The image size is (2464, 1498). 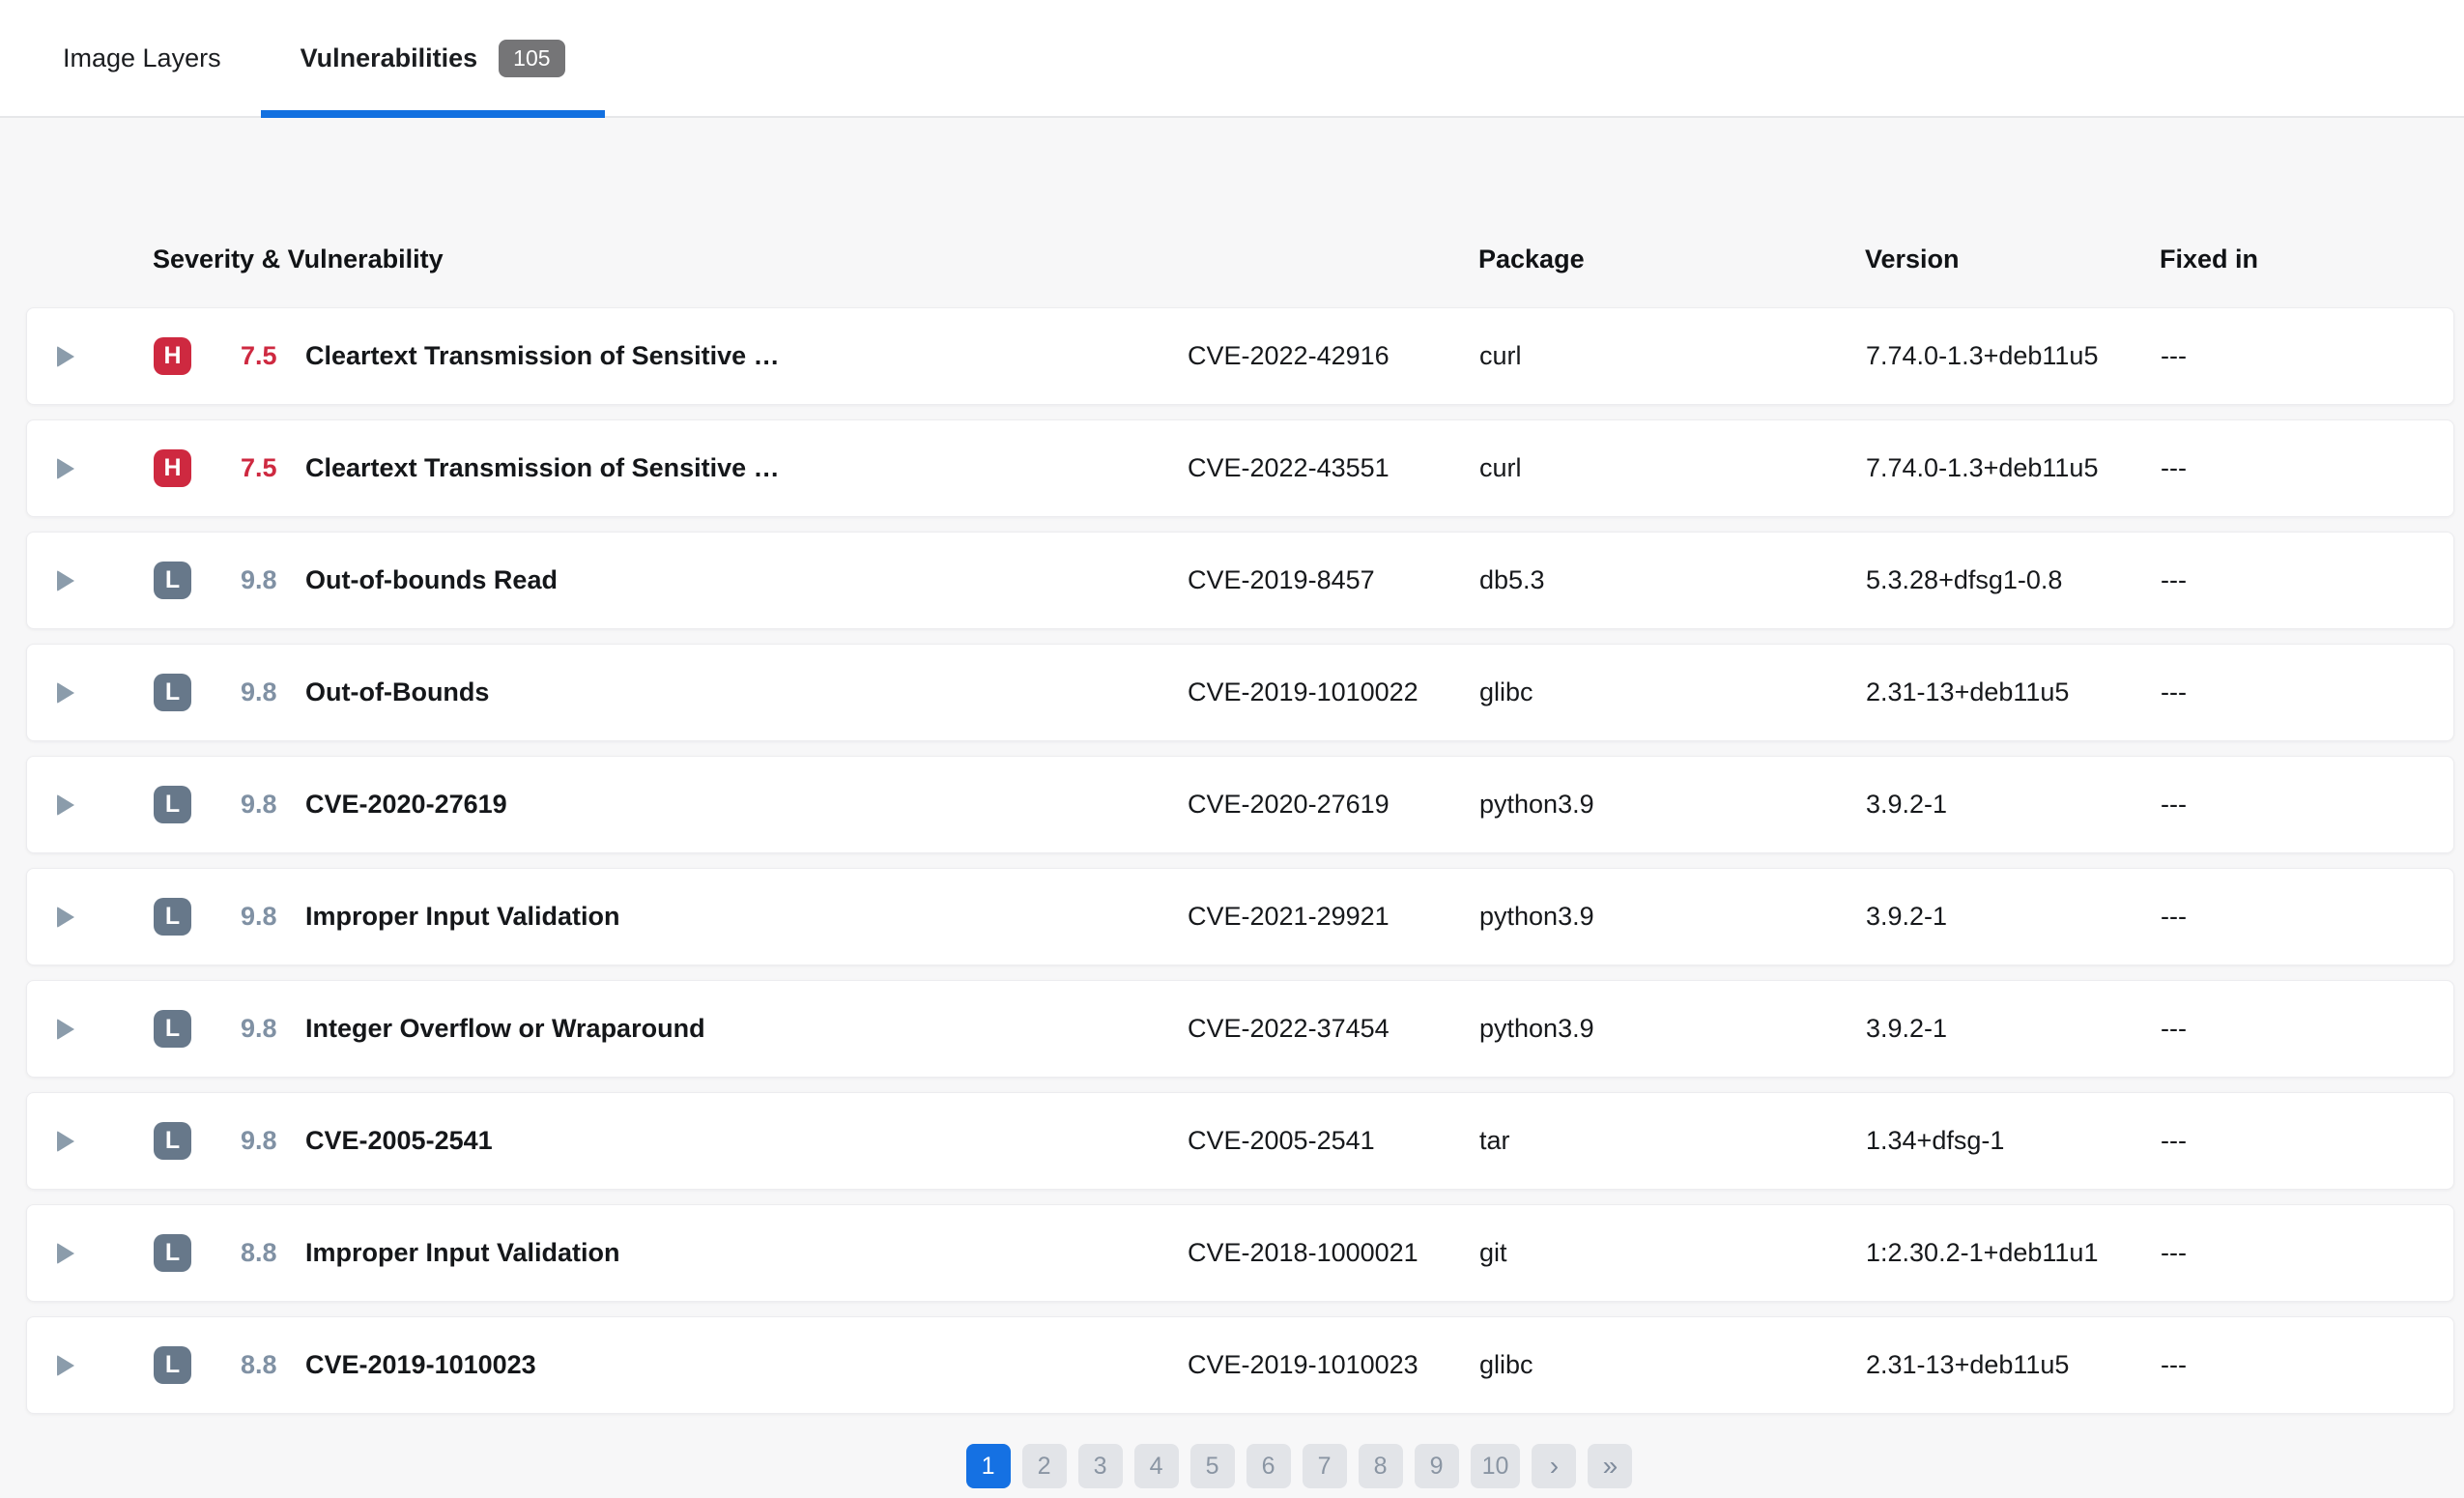 What do you see at coordinates (1610, 1466) in the screenshot?
I see `last-page-icon: »` at bounding box center [1610, 1466].